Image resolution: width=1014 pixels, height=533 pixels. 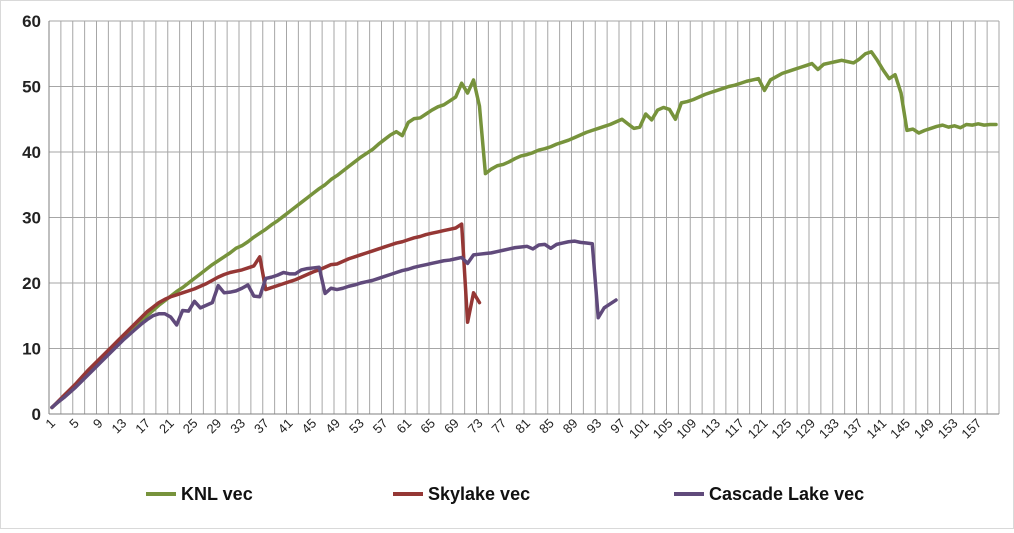 I want to click on x-tick-label: 97, so click(x=617, y=426).